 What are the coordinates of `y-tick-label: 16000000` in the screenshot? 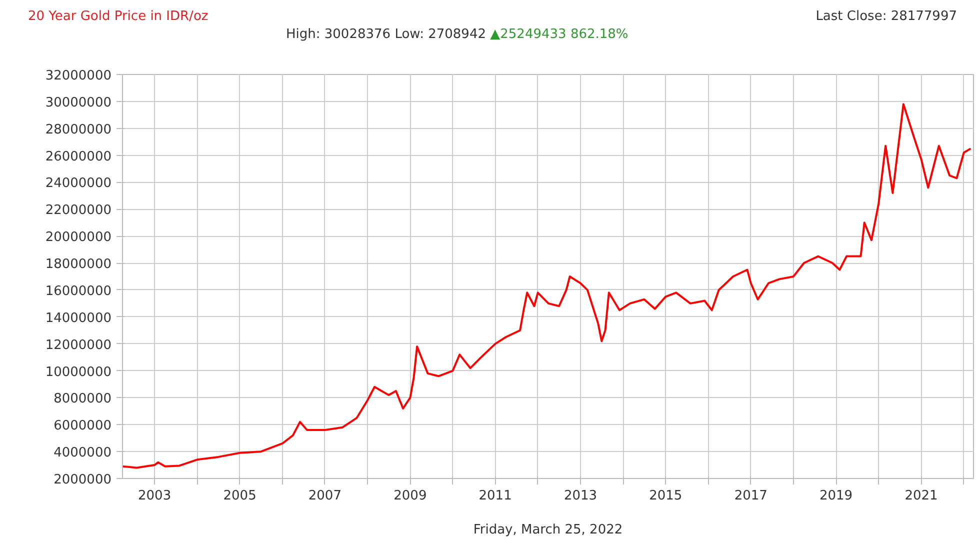 It's located at (78, 291).